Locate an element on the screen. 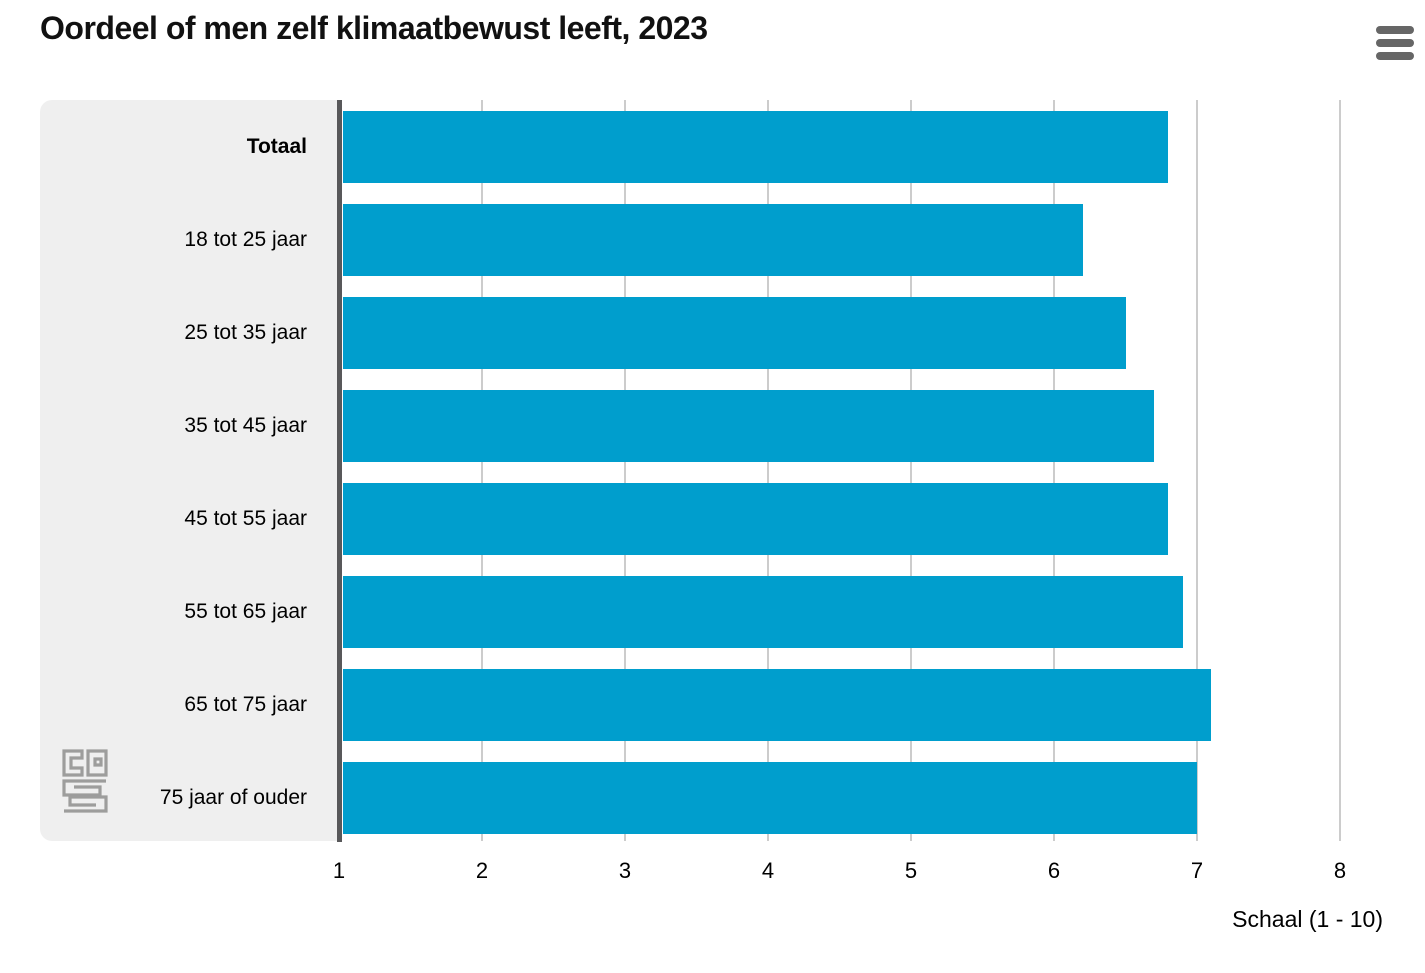 This screenshot has width=1425, height=973. category-label: 35 tot 45 jaar is located at coordinates (245, 425).